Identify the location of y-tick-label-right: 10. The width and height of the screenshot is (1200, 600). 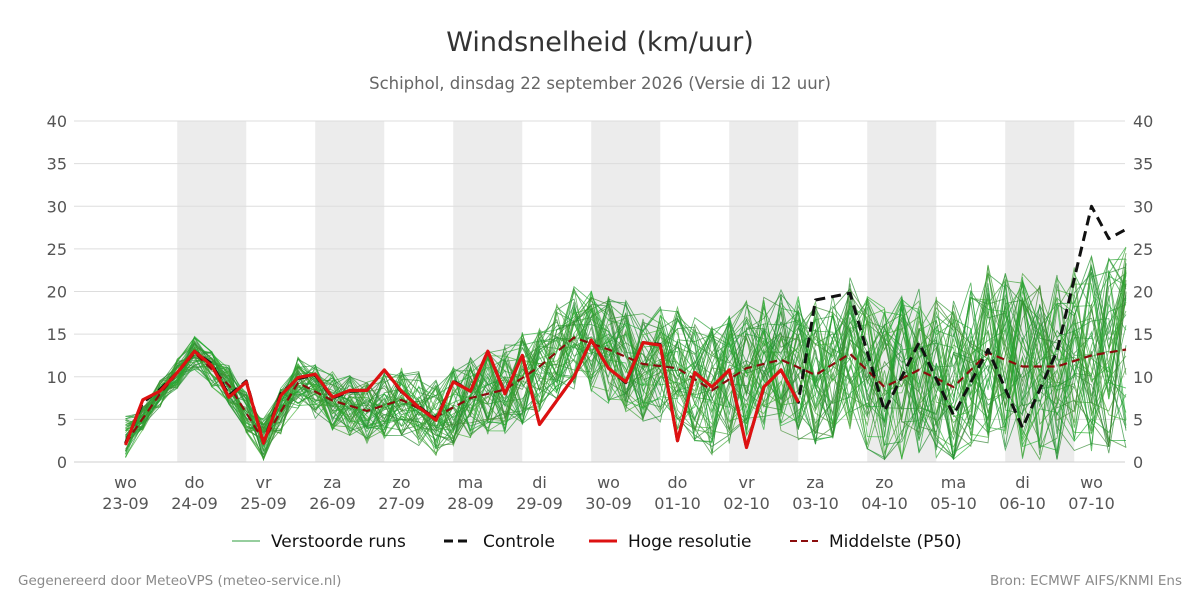
(1143, 377).